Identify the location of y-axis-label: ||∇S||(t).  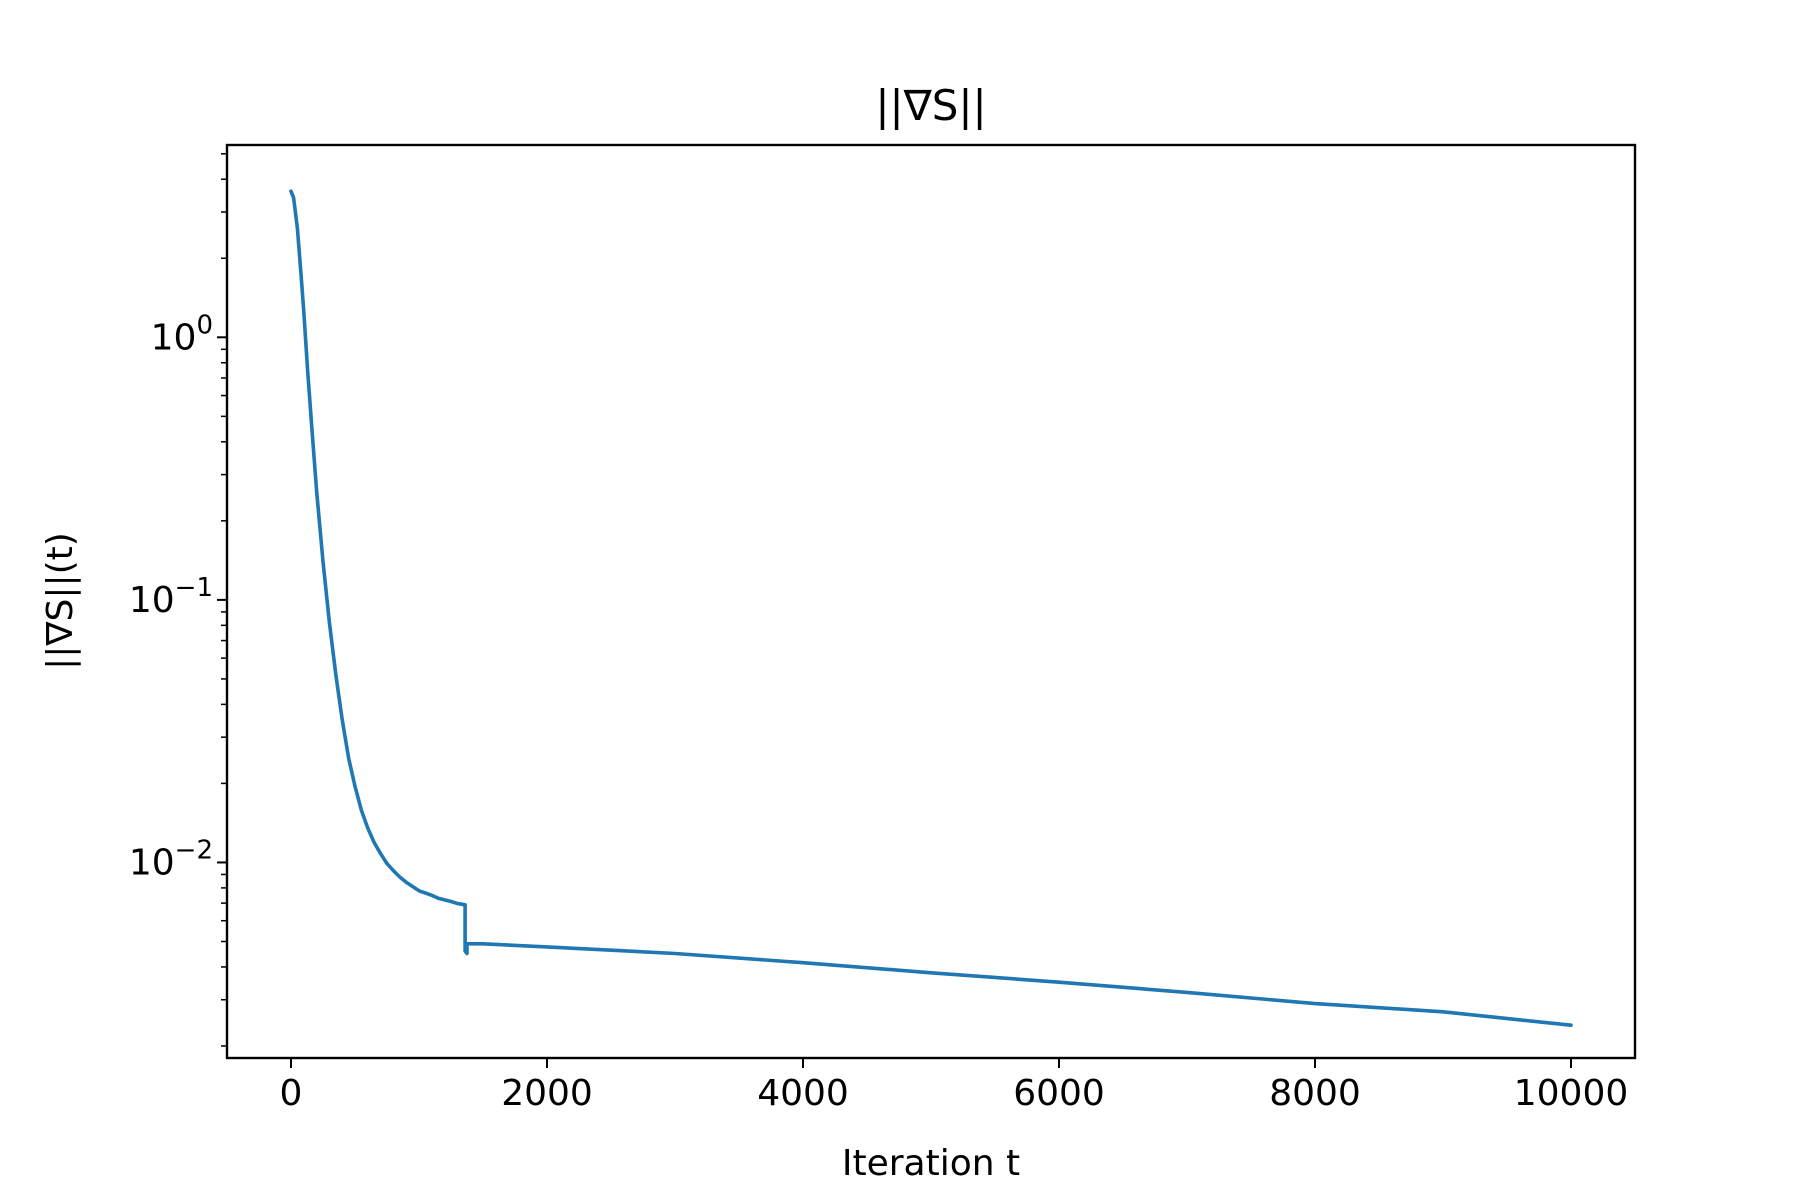
(60, 601).